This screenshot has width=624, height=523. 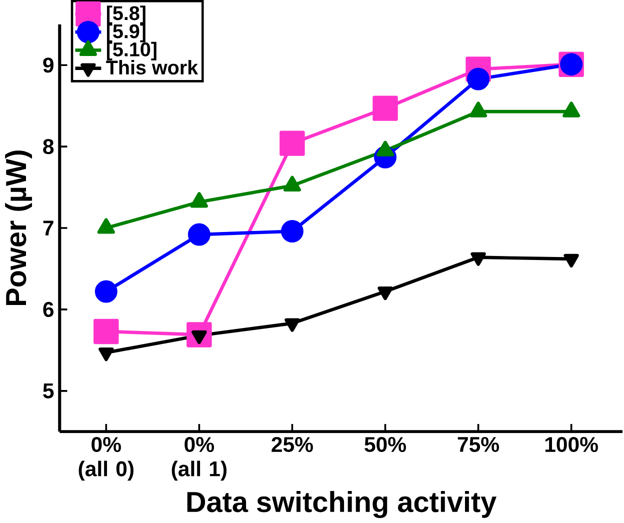 I want to click on legend-label: This work, so click(x=152, y=67).